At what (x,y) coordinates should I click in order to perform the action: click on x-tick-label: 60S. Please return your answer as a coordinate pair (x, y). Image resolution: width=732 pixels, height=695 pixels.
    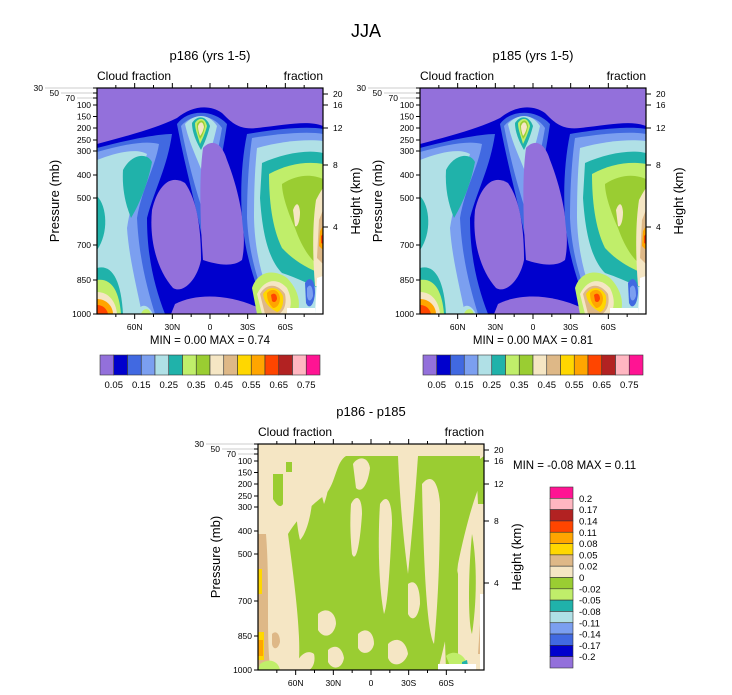
    Looking at the image, I should click on (608, 327).